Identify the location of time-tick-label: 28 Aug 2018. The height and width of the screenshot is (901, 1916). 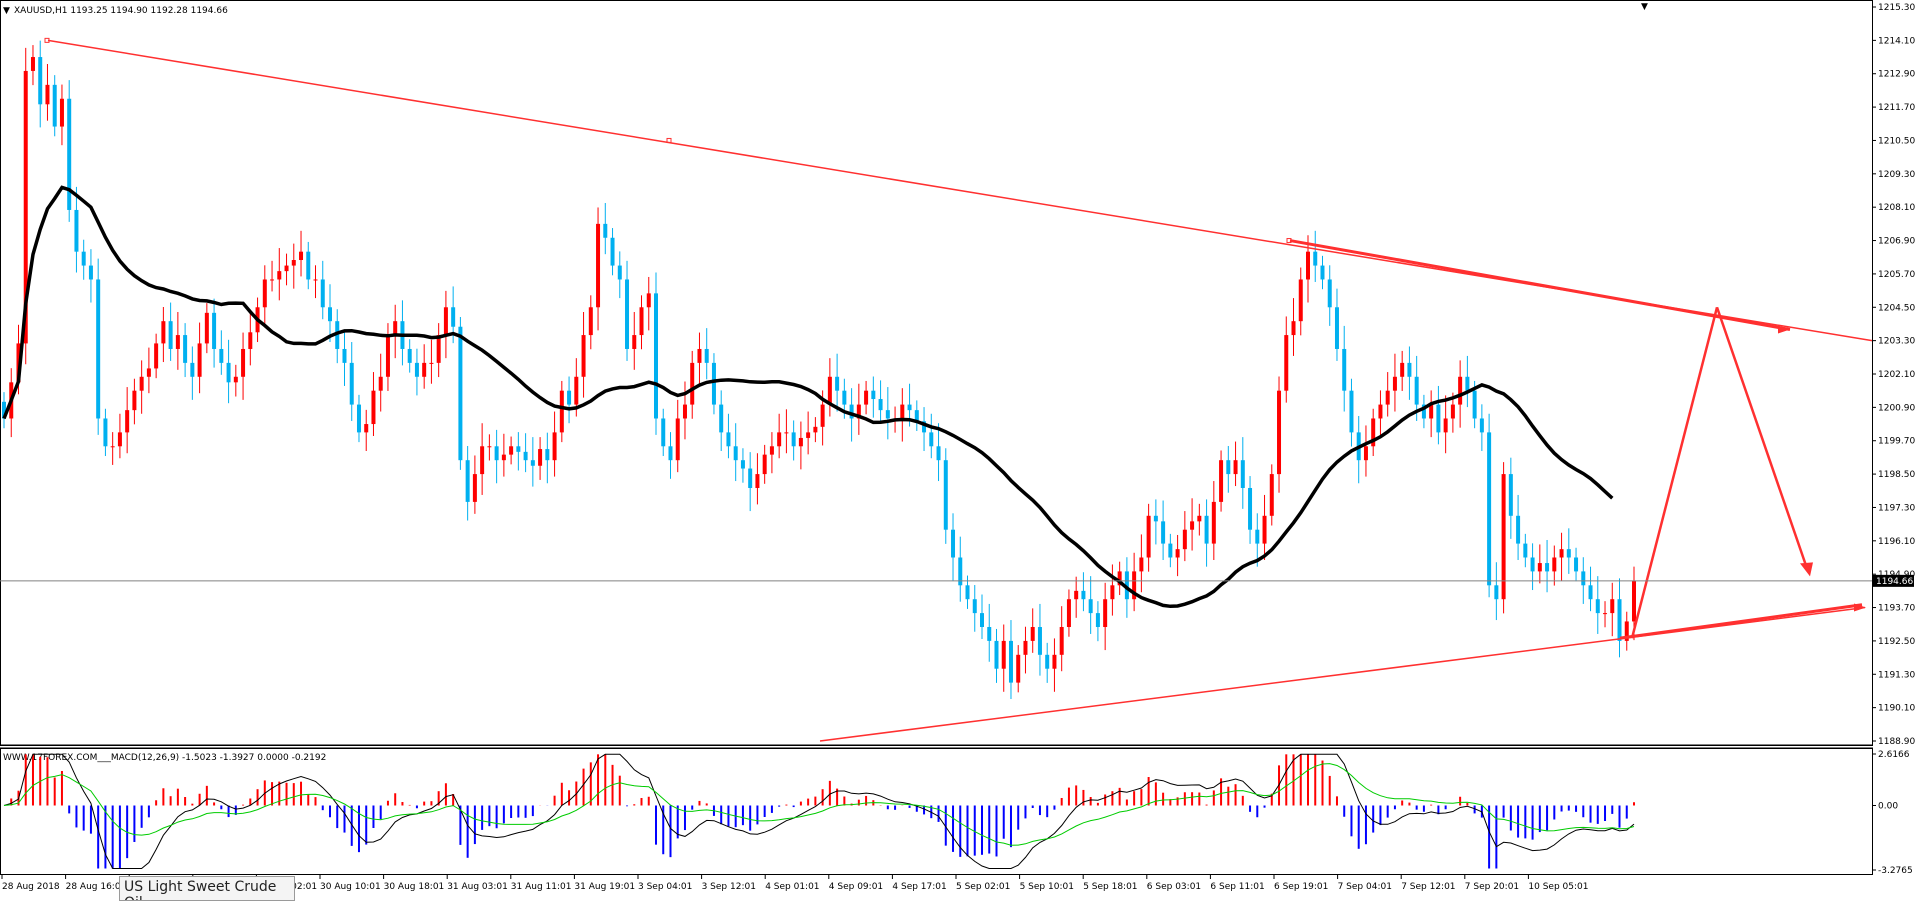
(31, 887).